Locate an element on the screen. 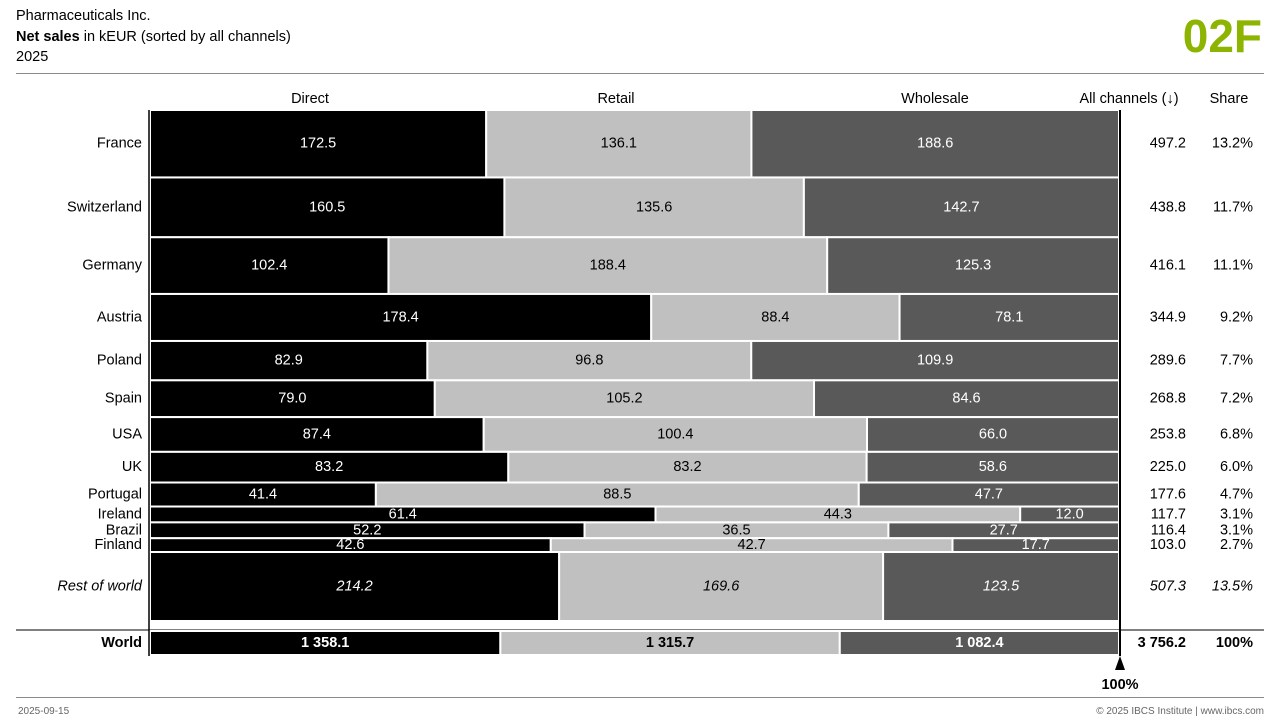 This screenshot has height=720, width=1280. period: 2025 is located at coordinates (32, 57).